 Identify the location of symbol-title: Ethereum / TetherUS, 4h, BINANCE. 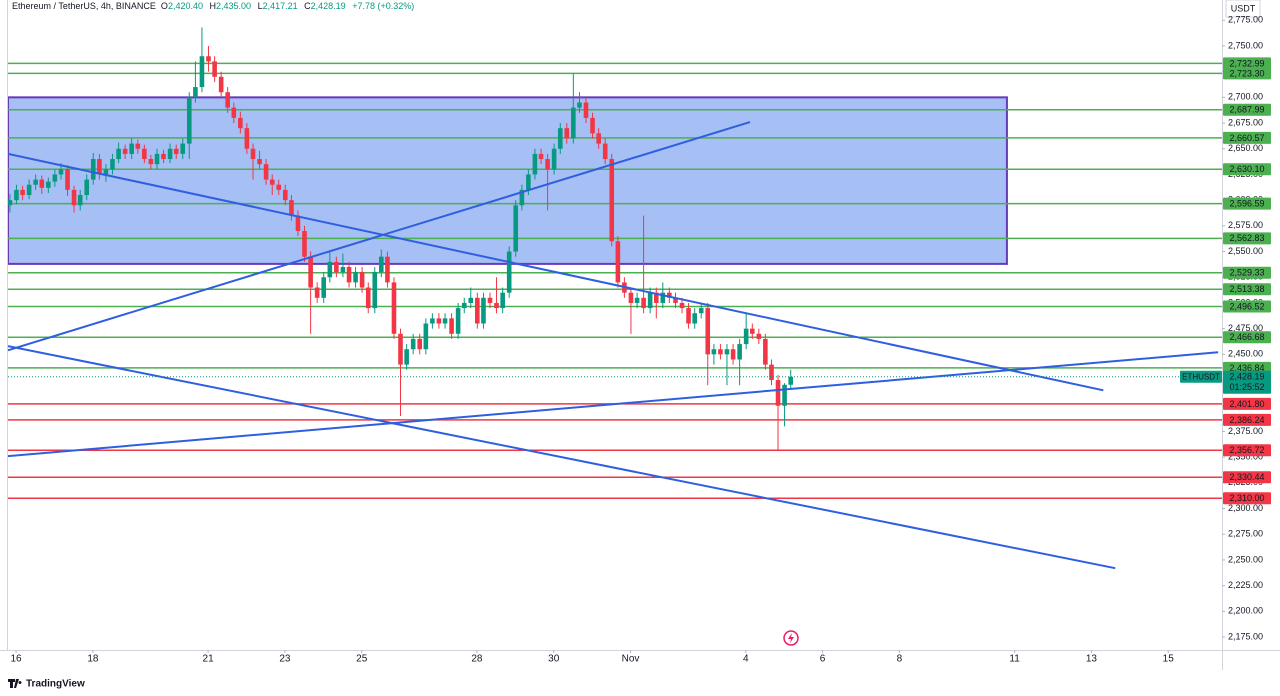
(84, 6).